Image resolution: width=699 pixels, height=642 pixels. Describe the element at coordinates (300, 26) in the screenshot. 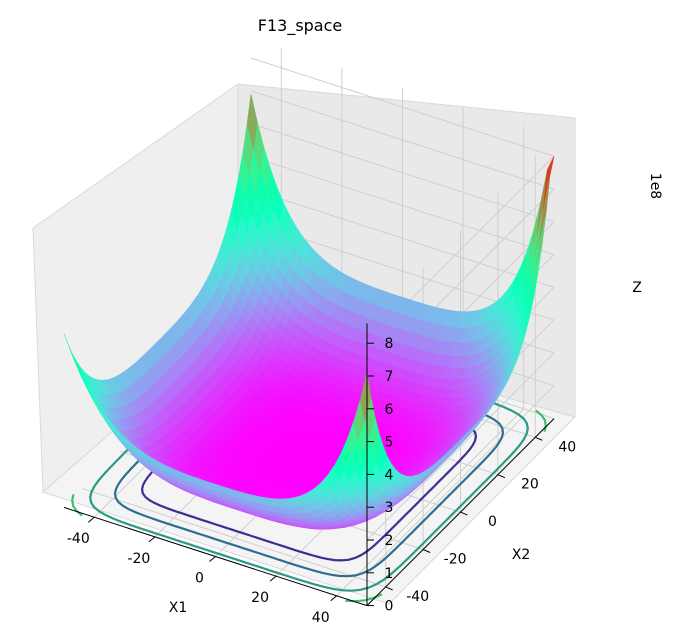

I see `chart-title: F13_space` at that location.